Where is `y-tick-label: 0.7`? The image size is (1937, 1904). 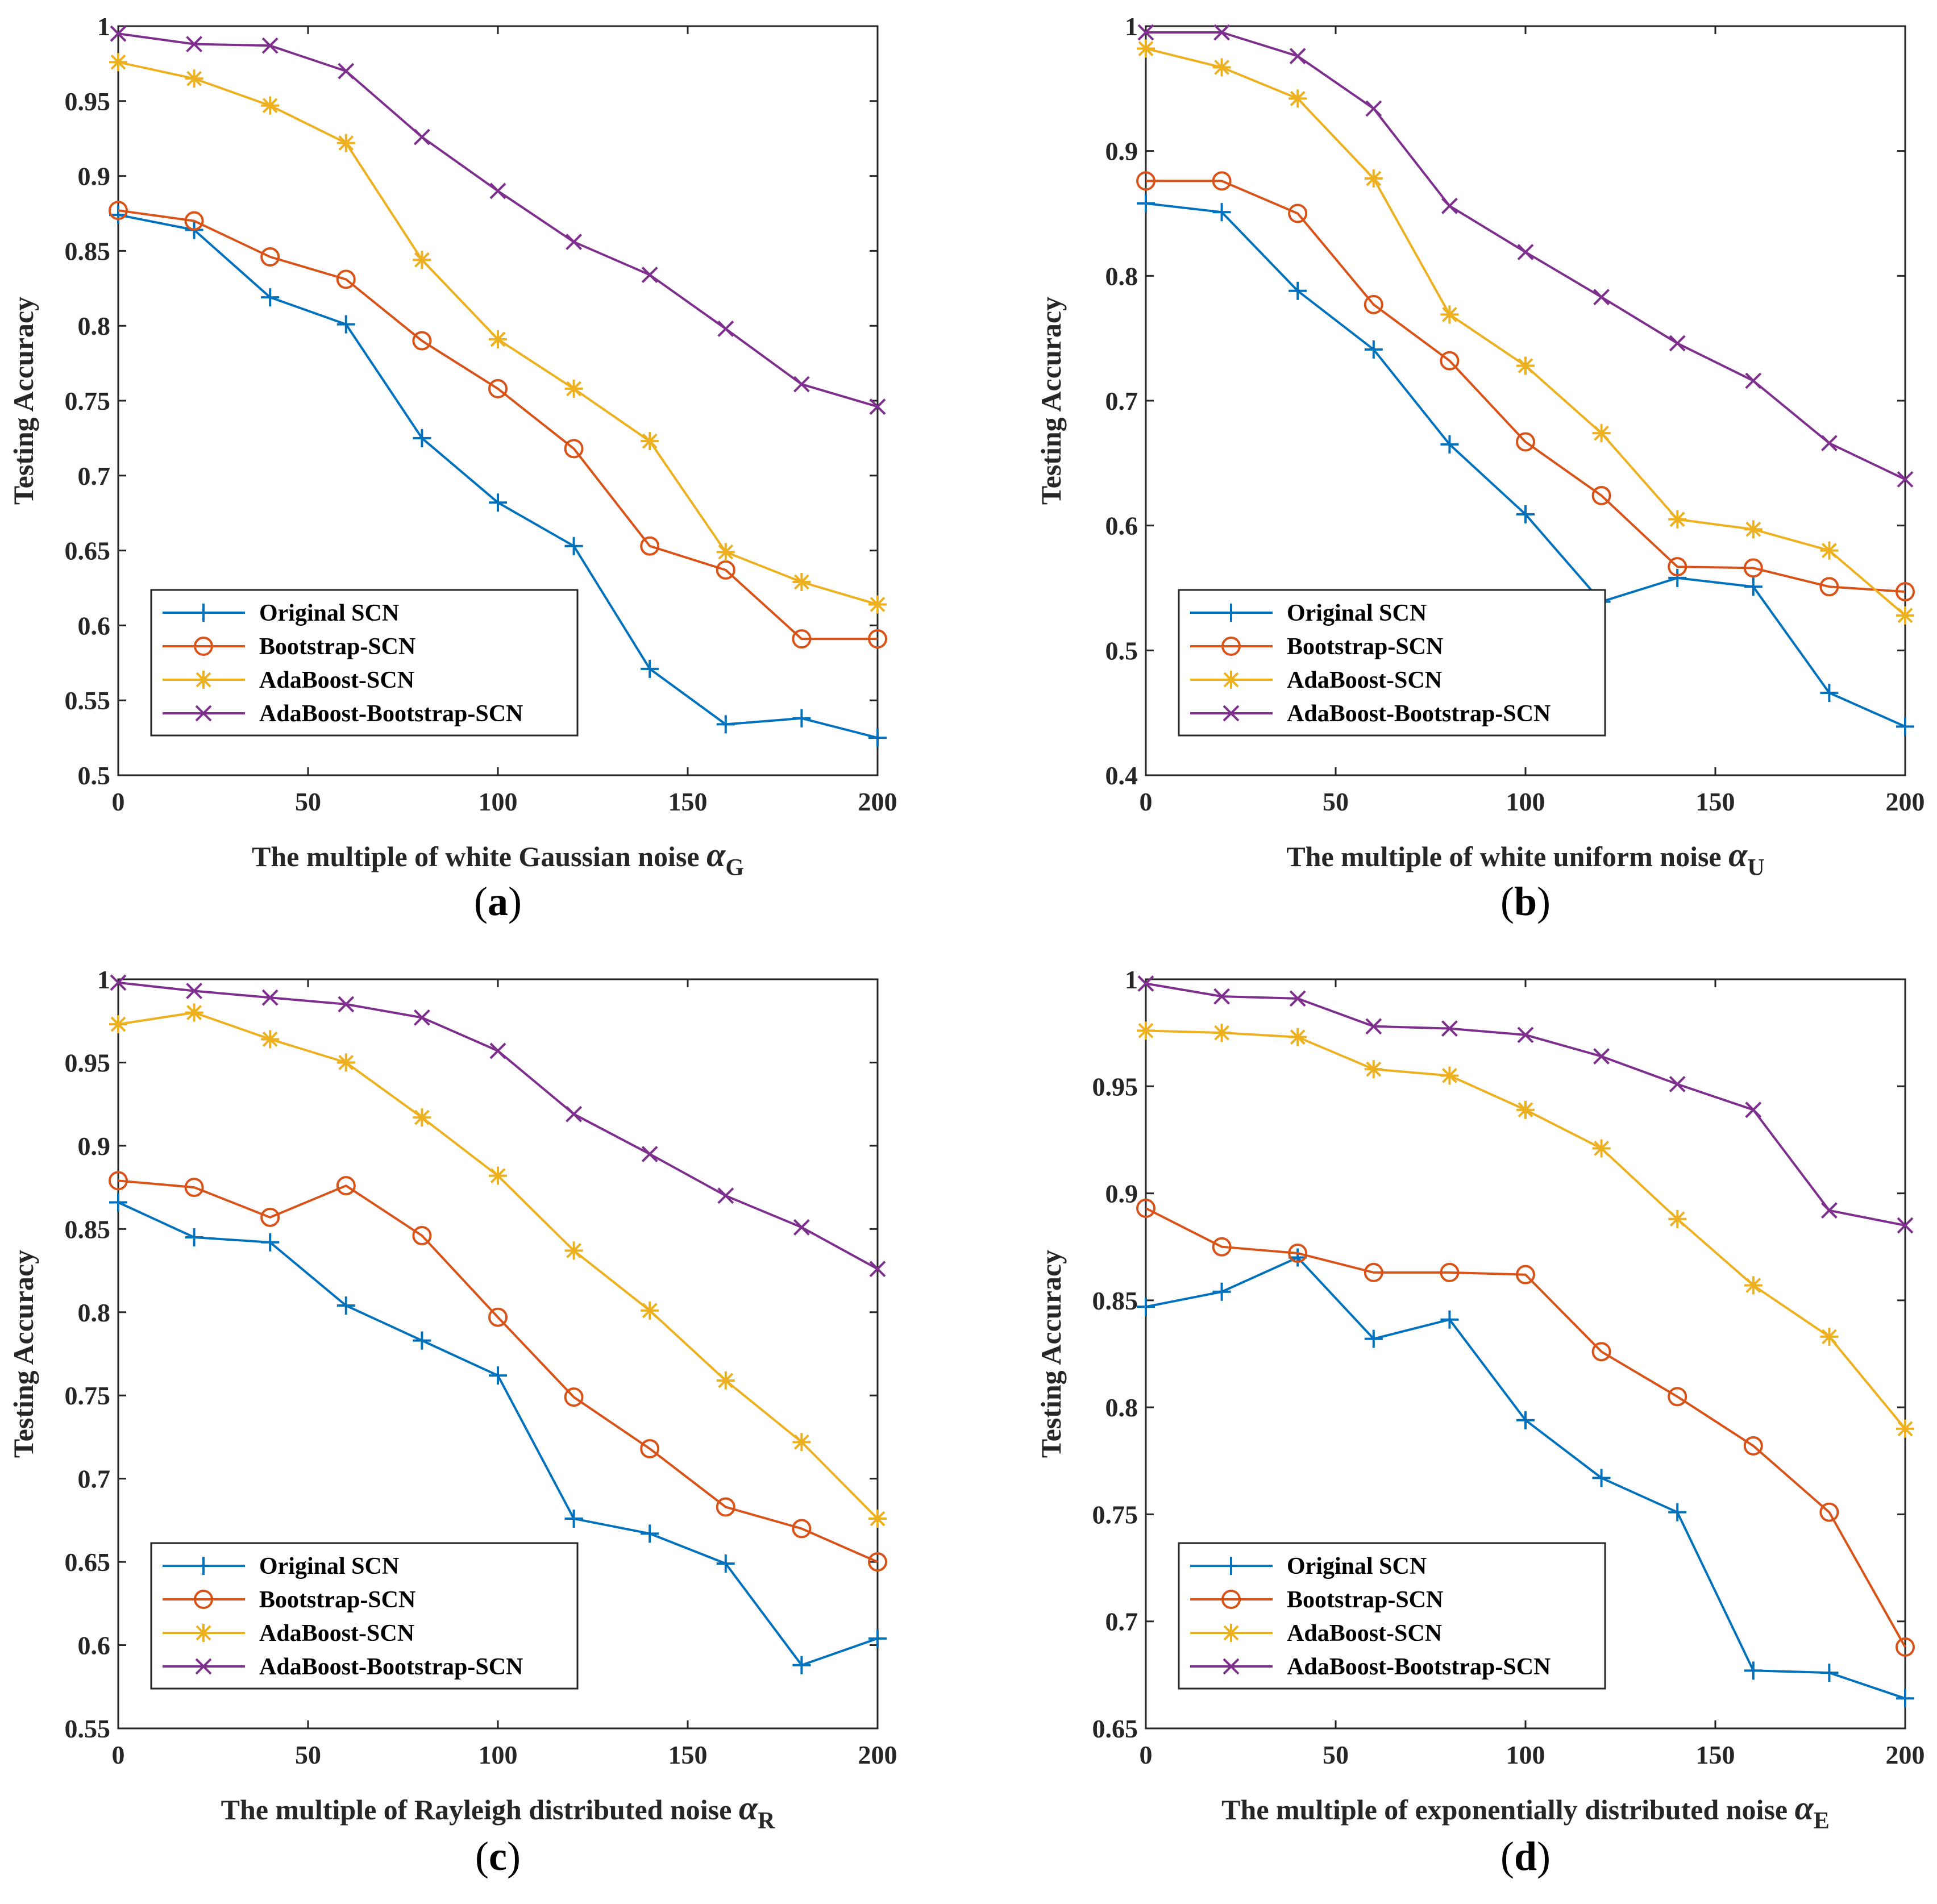 y-tick-label: 0.7 is located at coordinates (1122, 1622).